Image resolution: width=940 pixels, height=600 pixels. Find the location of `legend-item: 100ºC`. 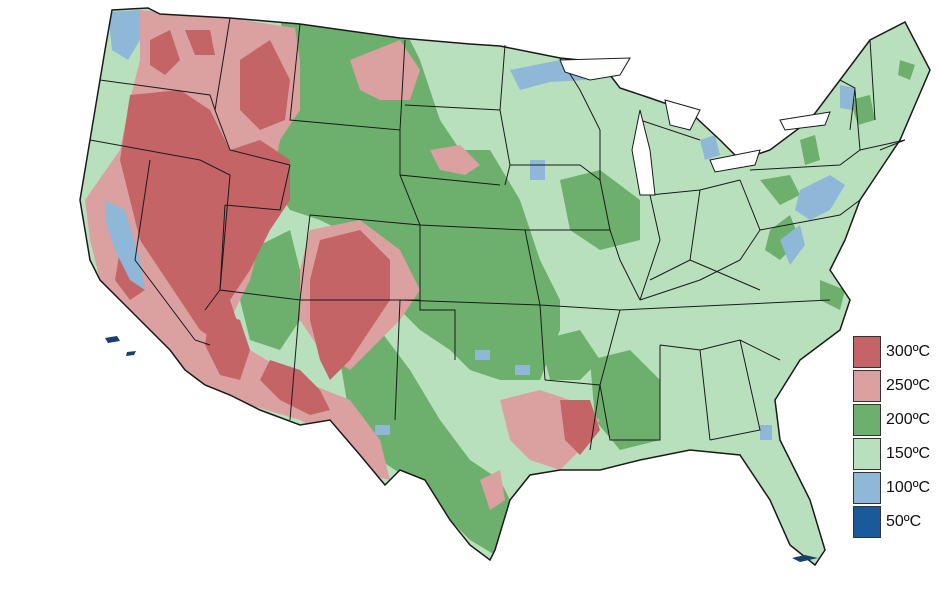

legend-item: 100ºC is located at coordinates (895, 488).